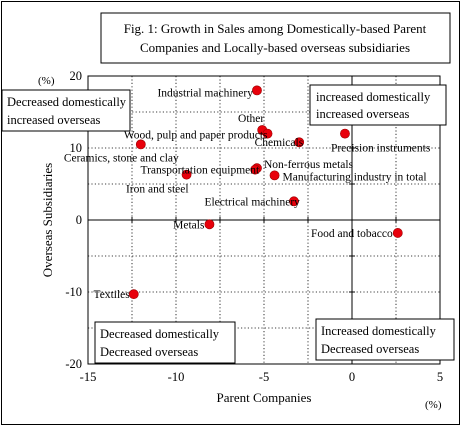 This screenshot has width=463, height=428. Describe the element at coordinates (189, 225) in the screenshot. I see `data-point-label: Metals` at that location.